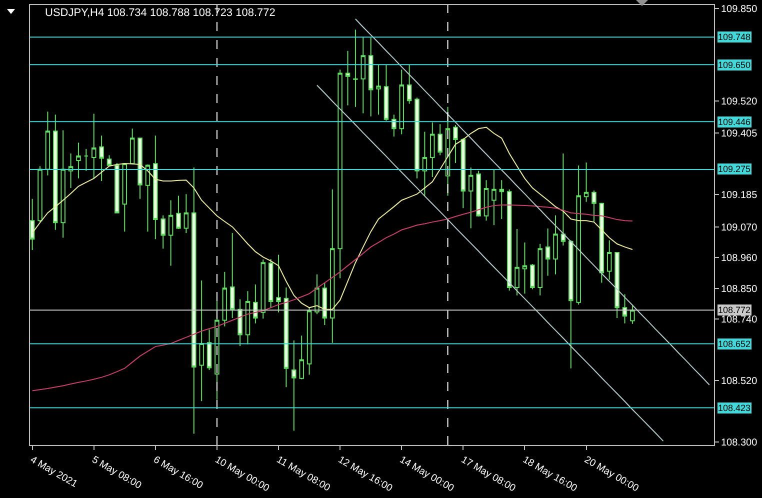 This screenshot has width=762, height=498. What do you see at coordinates (739, 258) in the screenshot?
I see `y-tick-label: 108.960` at bounding box center [739, 258].